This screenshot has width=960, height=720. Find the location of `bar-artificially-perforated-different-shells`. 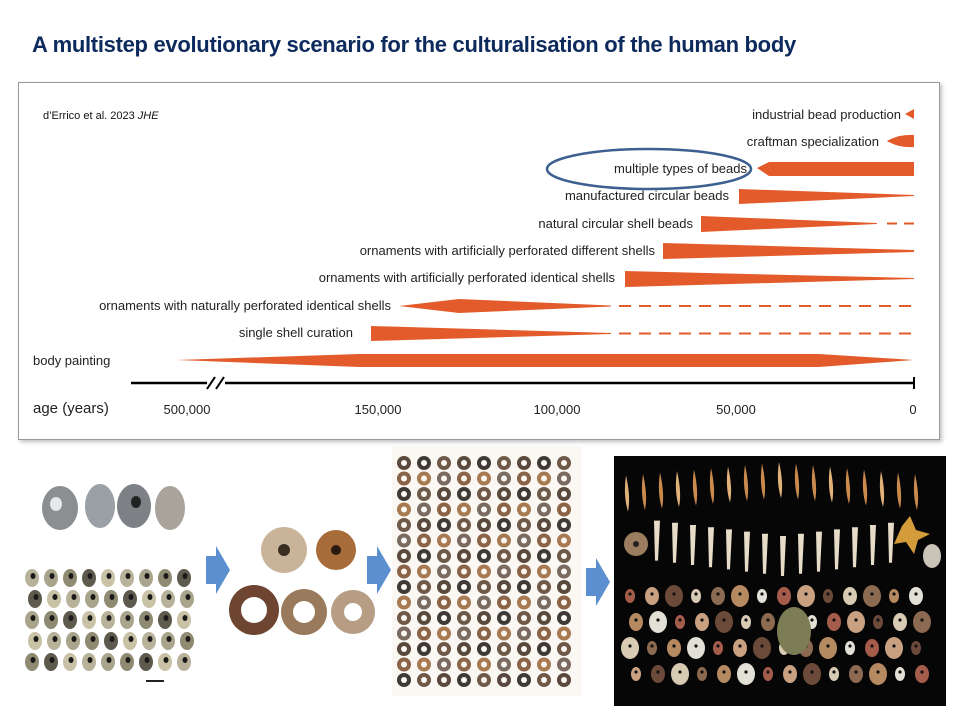

bar-artificially-perforated-different-shells is located at coordinates (788, 251).